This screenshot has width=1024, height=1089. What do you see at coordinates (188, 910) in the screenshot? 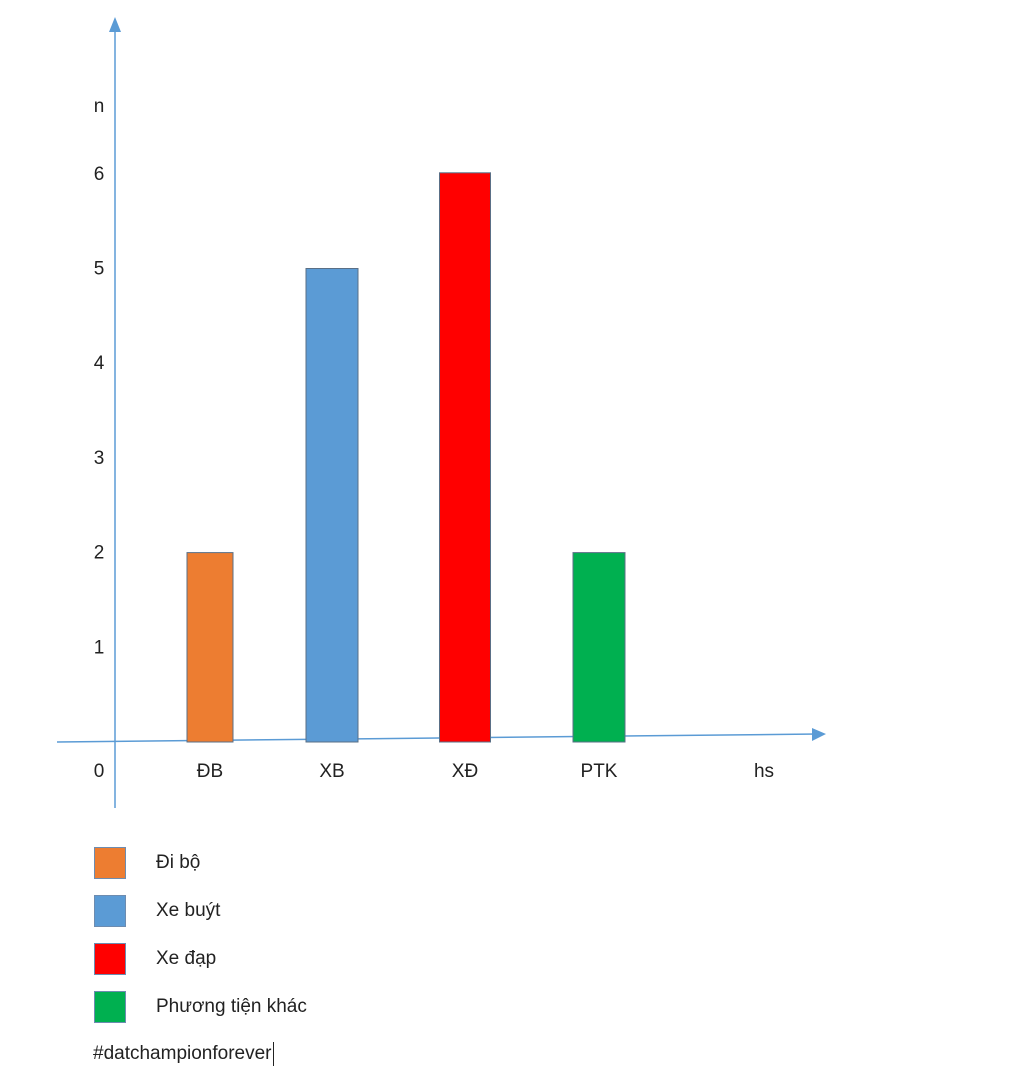
I see `legend-label-xe-buyt: Xe buýt` at bounding box center [188, 910].